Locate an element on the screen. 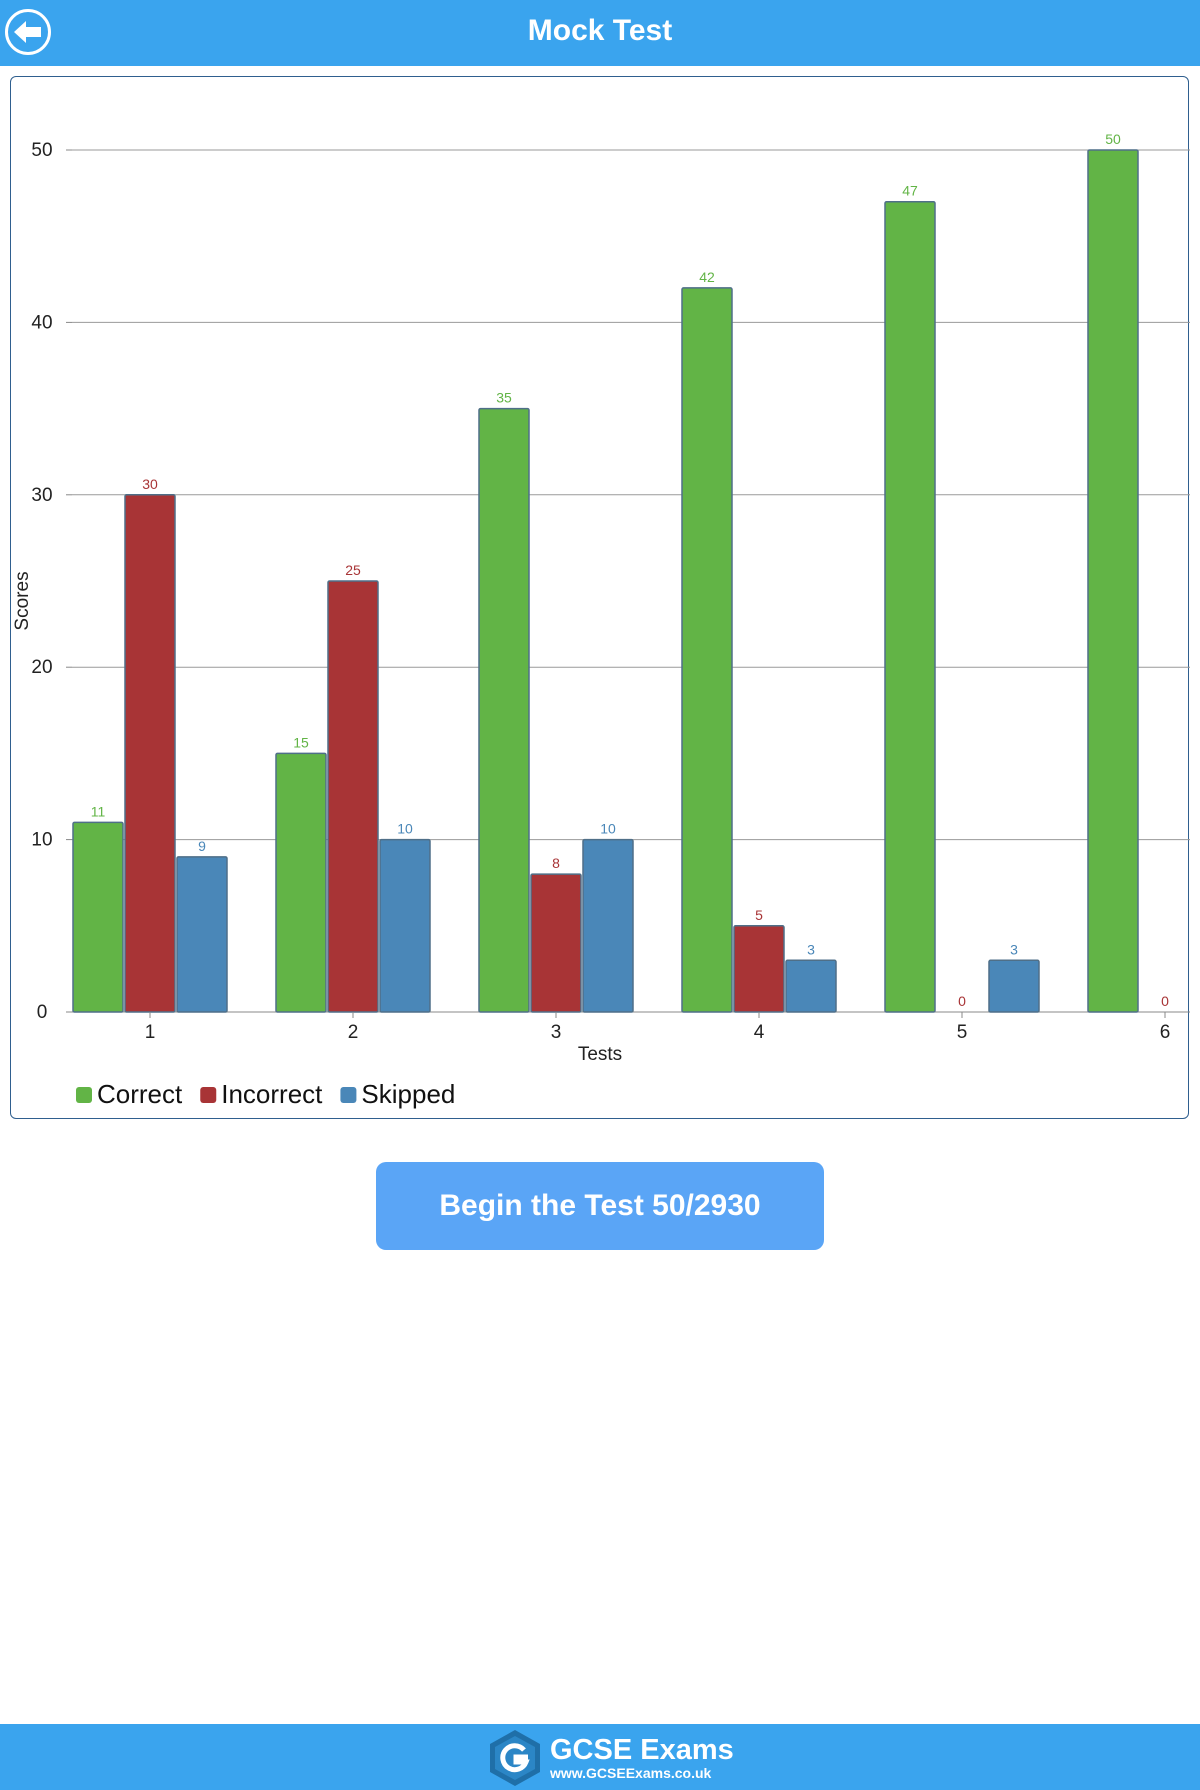 This screenshot has width=1200, height=1790. x-axis-title: Tests is located at coordinates (600, 1054).